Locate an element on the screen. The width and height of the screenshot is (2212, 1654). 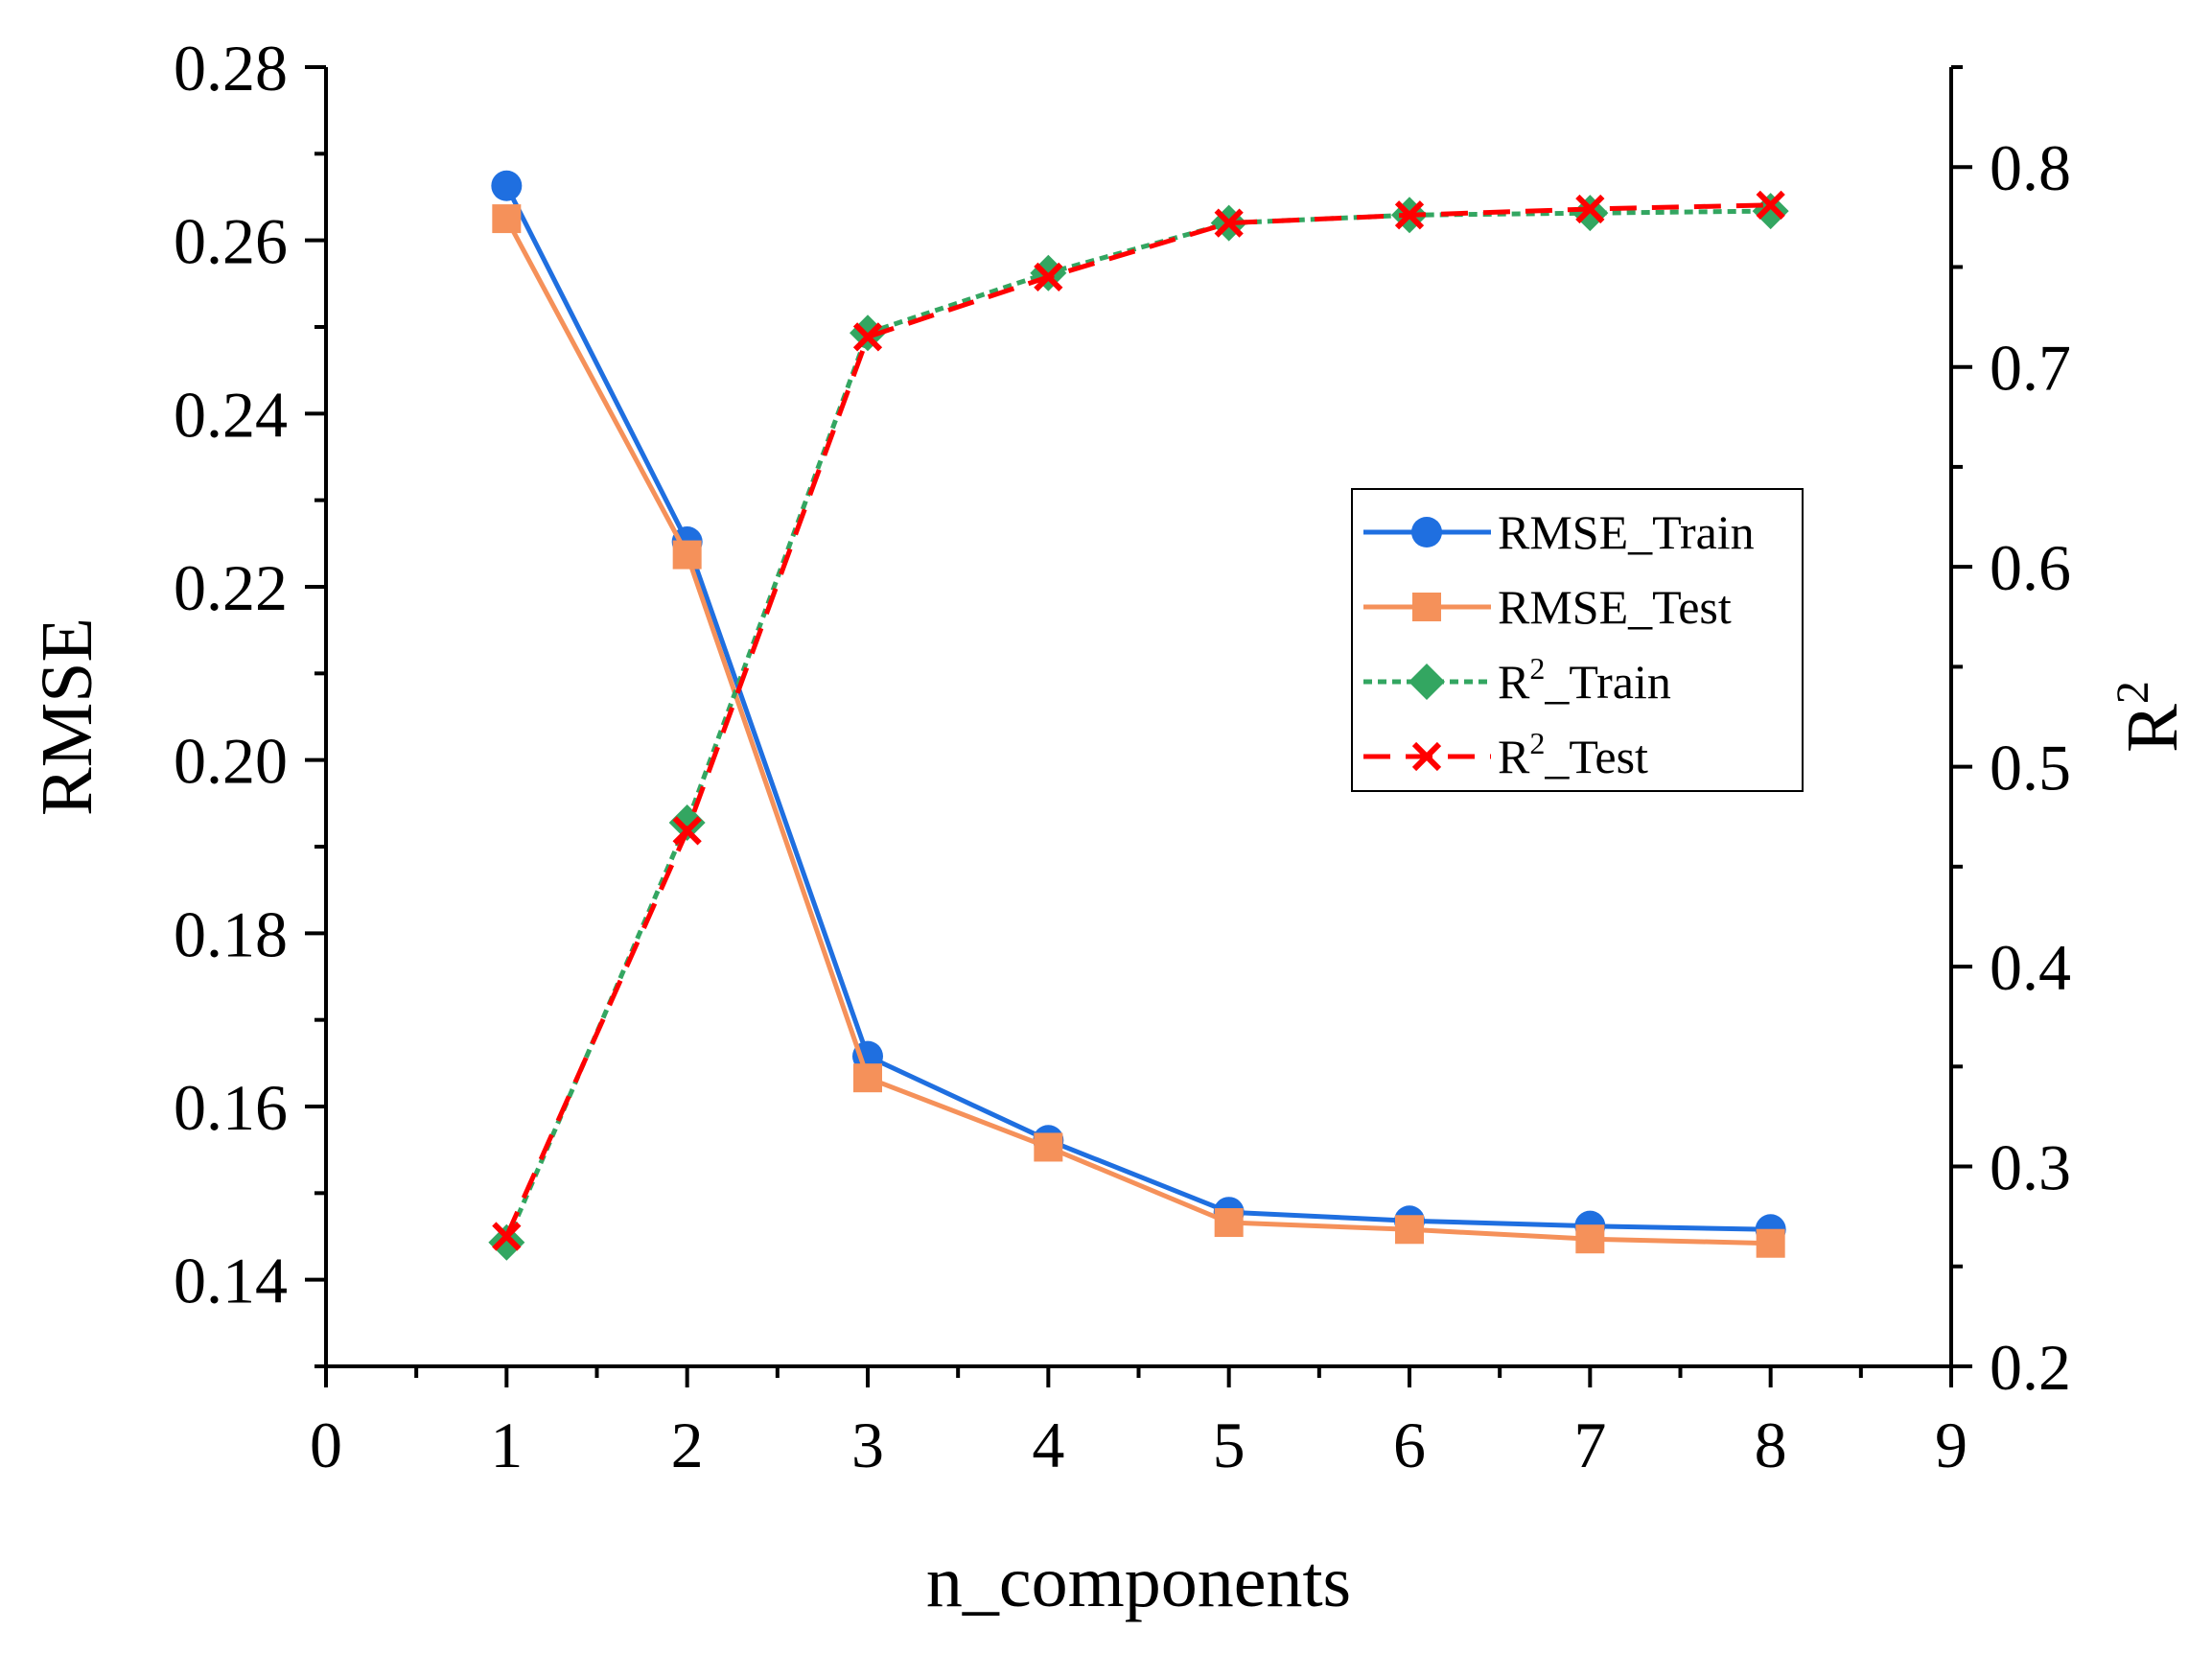
y-right-tick-label: 0.4 is located at coordinates (2030, 967).